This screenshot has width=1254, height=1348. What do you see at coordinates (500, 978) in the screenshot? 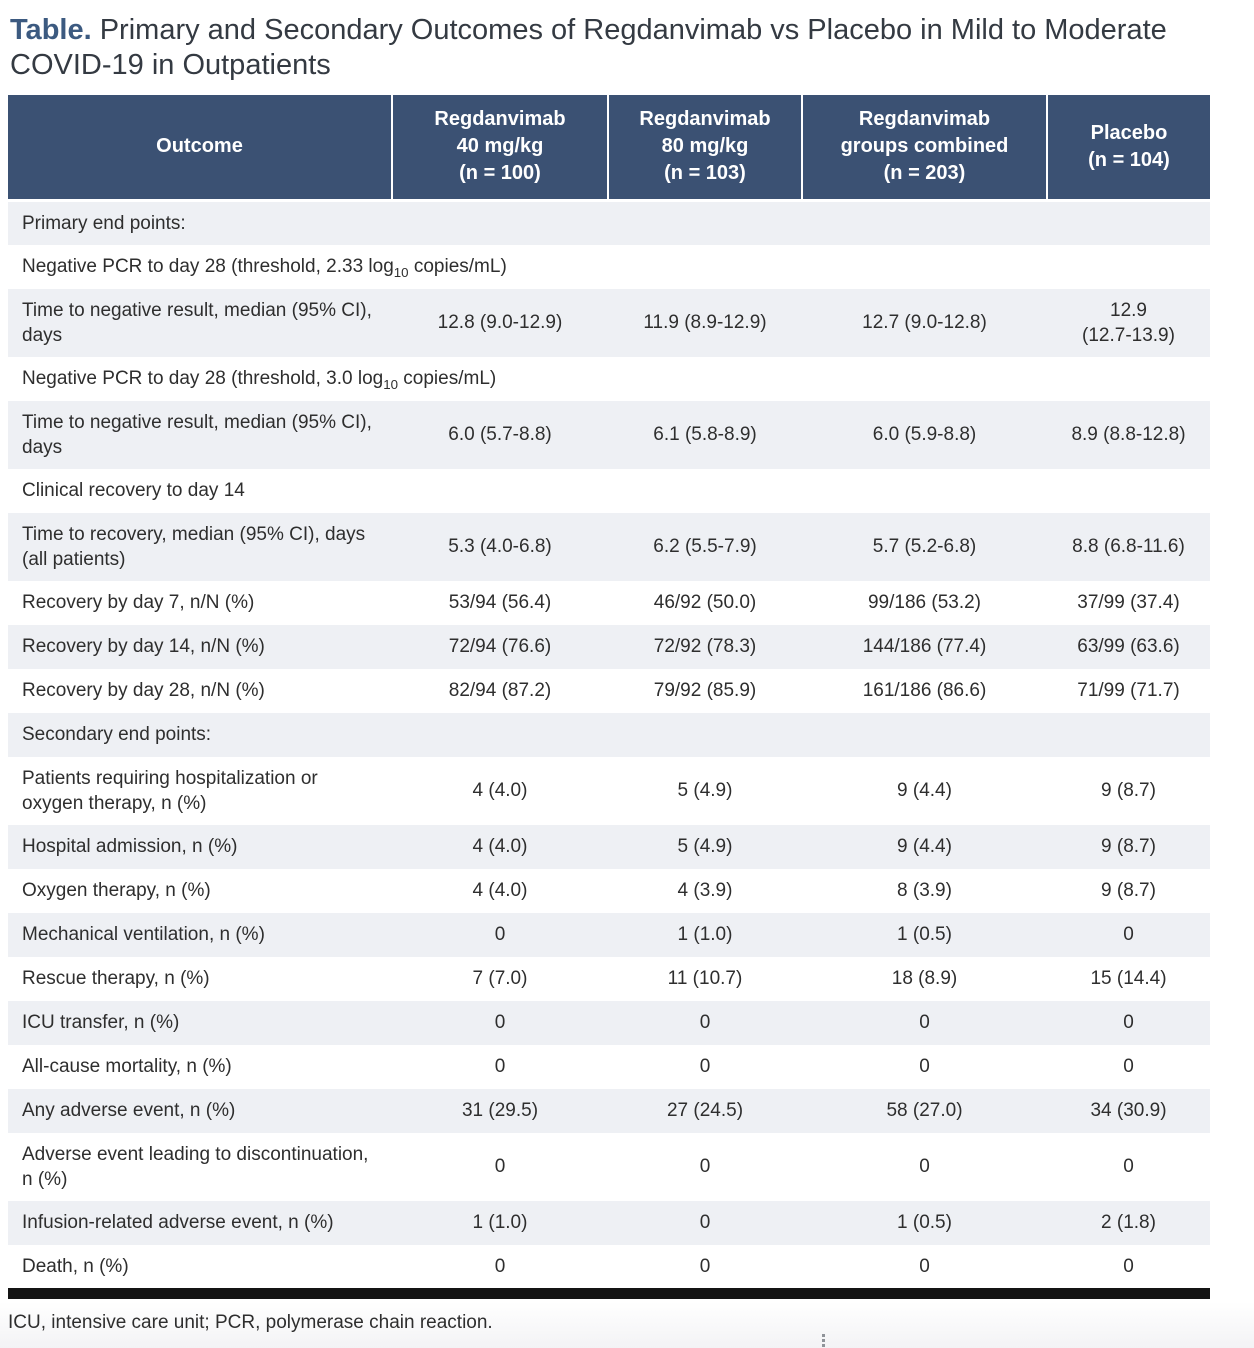
I see `value-cell: 7 (7.0)` at bounding box center [500, 978].